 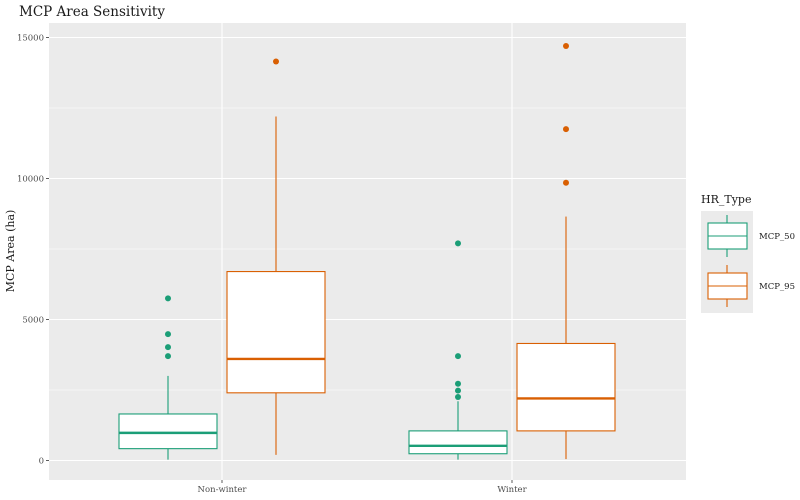 I want to click on legend: HR_Type MCP_50 MCP_95, so click(x=748, y=253).